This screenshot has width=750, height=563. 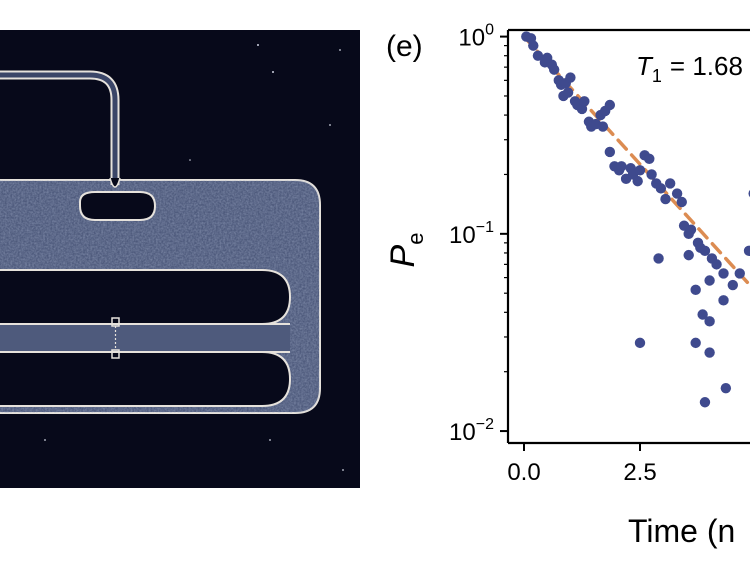 I want to click on y-tick-label: 10⁻², so click(x=471, y=431).